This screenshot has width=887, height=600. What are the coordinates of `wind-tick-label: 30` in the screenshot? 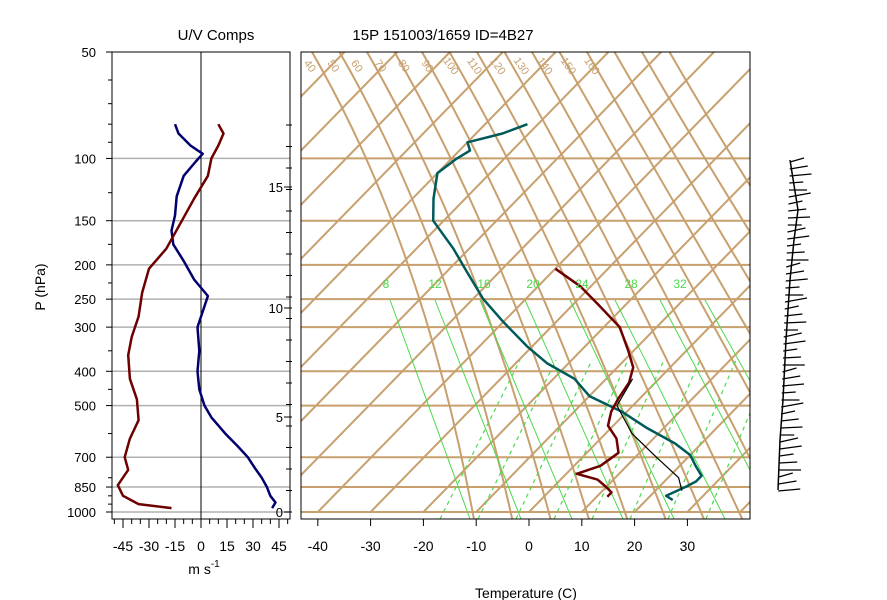 It's located at (253, 546).